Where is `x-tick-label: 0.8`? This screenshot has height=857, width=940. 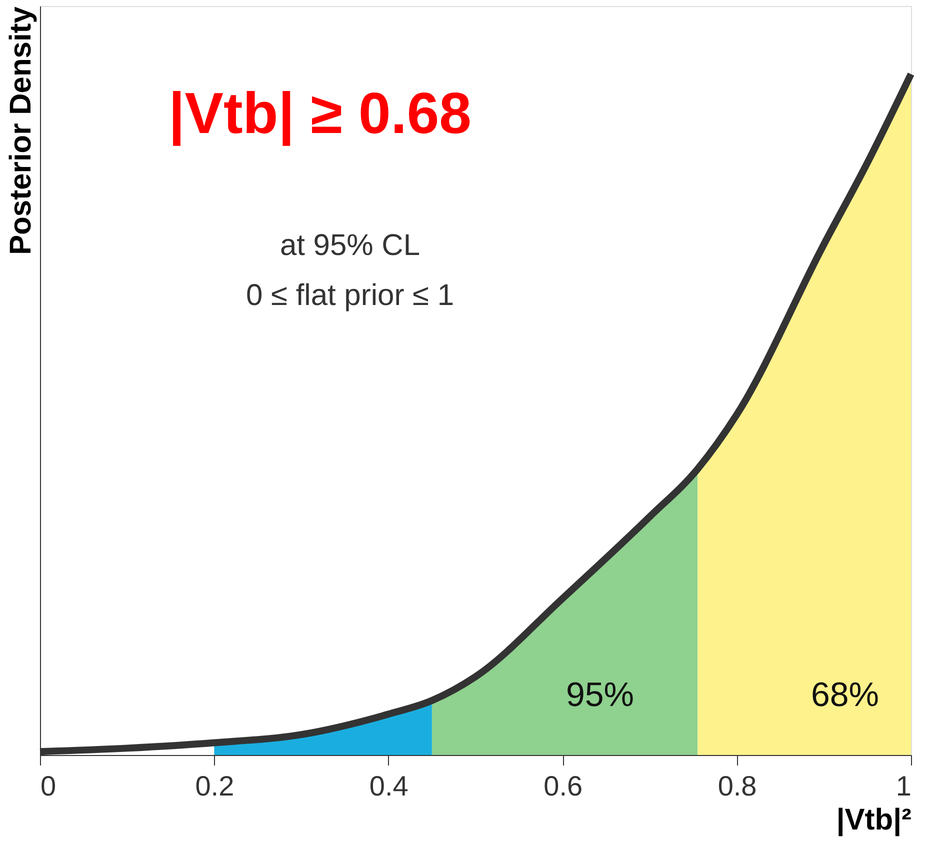 x-tick-label: 0.8 is located at coordinates (737, 786).